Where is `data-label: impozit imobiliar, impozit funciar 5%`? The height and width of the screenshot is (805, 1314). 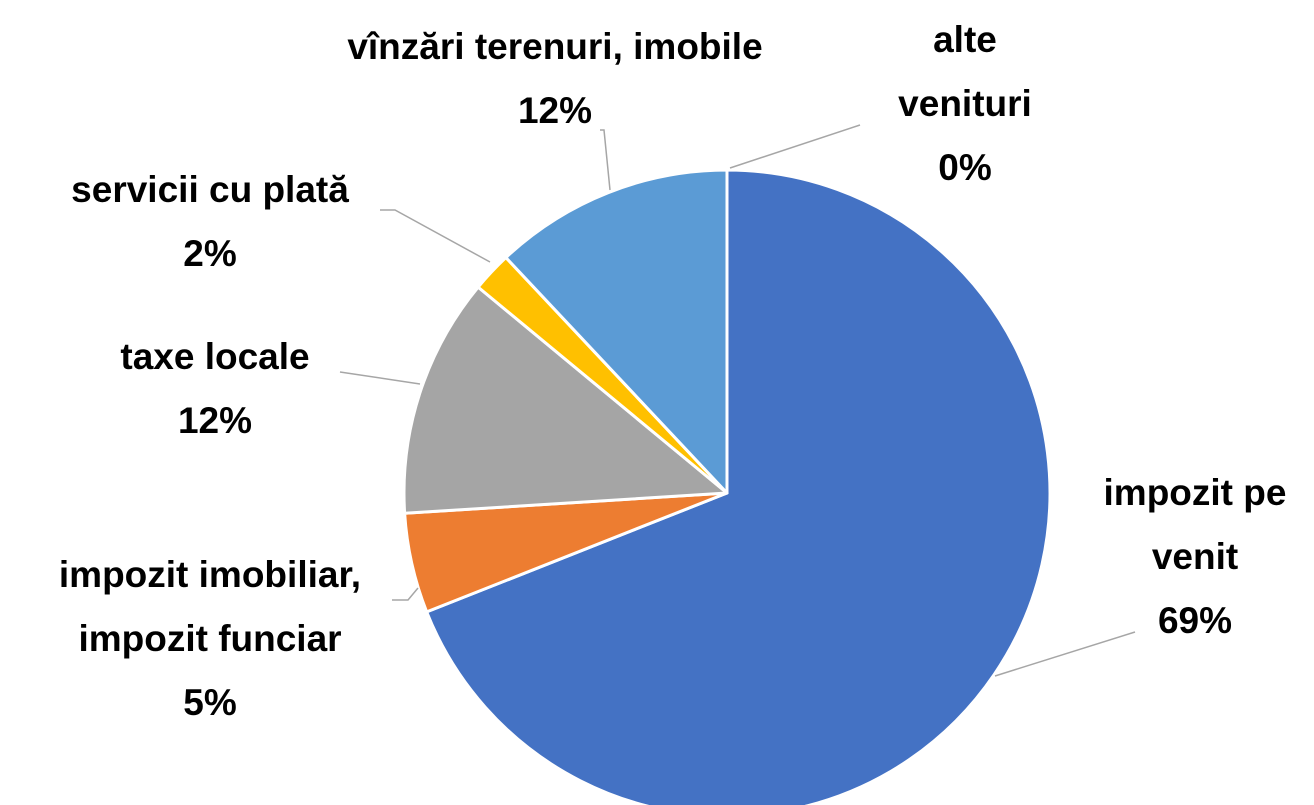 data-label: impozit imobiliar, impozit funciar 5% is located at coordinates (210, 639).